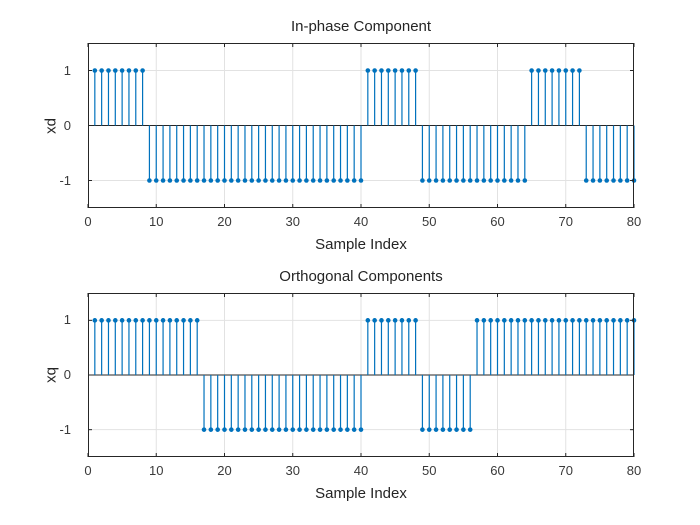 The image size is (700, 525). I want to click on plot-title: In-phase Component, so click(361, 26).